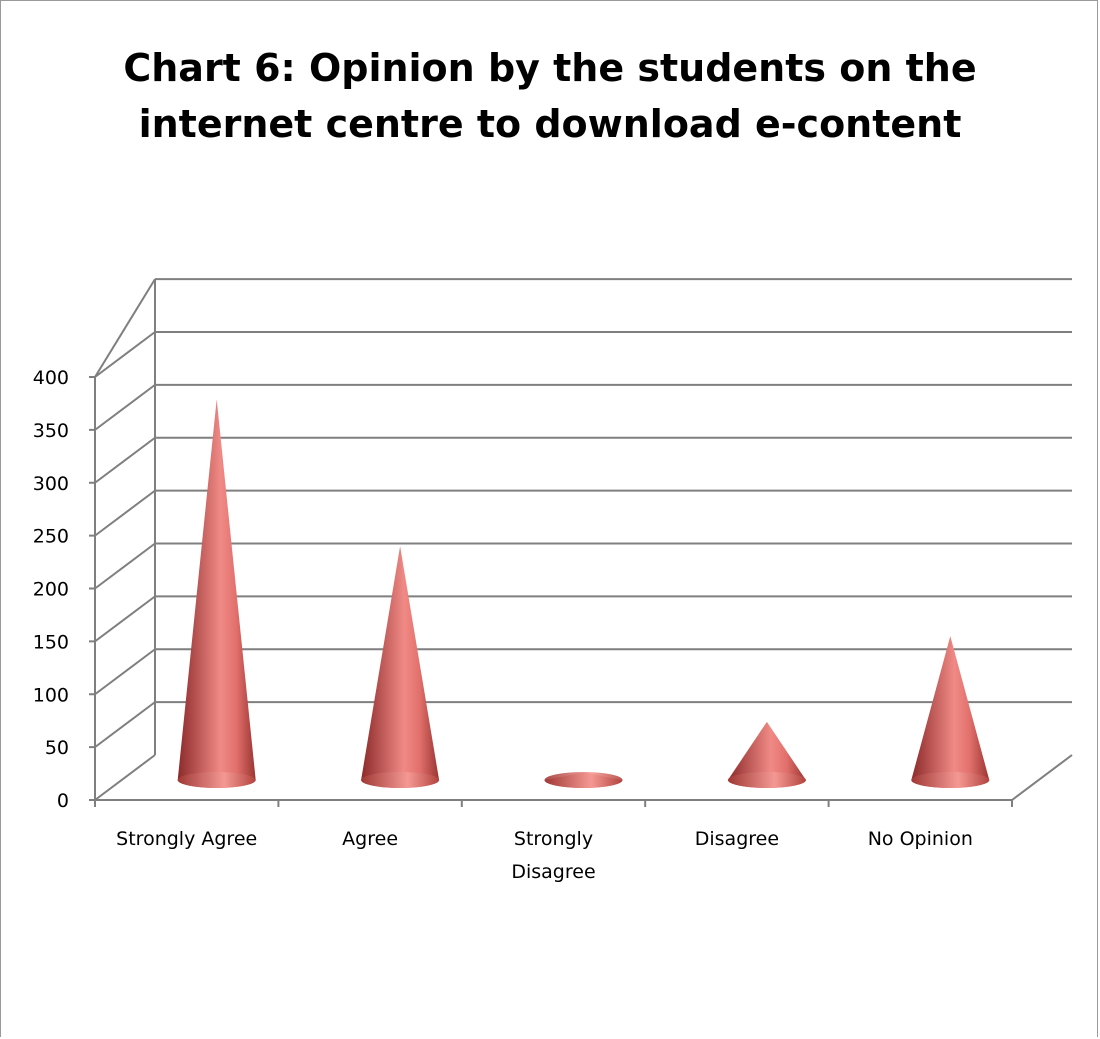  What do you see at coordinates (370, 839) in the screenshot?
I see `x-category-label: Agree` at bounding box center [370, 839].